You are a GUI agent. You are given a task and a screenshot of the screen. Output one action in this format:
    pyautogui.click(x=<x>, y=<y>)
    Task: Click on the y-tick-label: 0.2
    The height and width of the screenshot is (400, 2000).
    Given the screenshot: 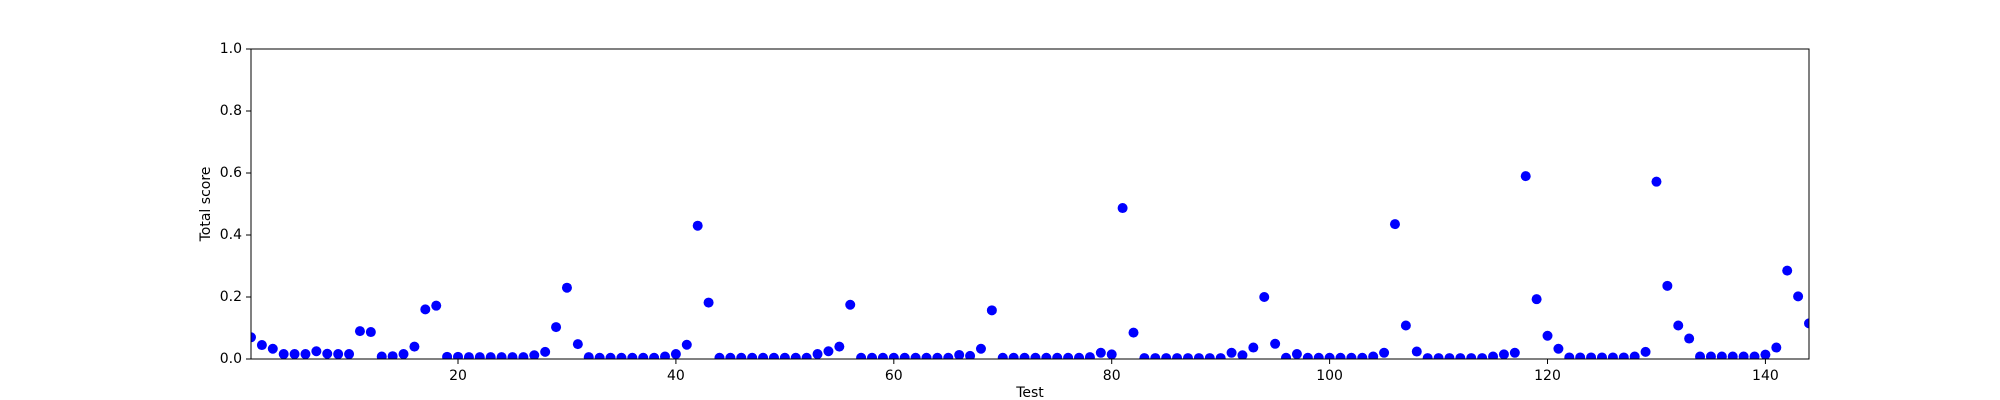 What is the action you would take?
    pyautogui.click(x=231, y=297)
    